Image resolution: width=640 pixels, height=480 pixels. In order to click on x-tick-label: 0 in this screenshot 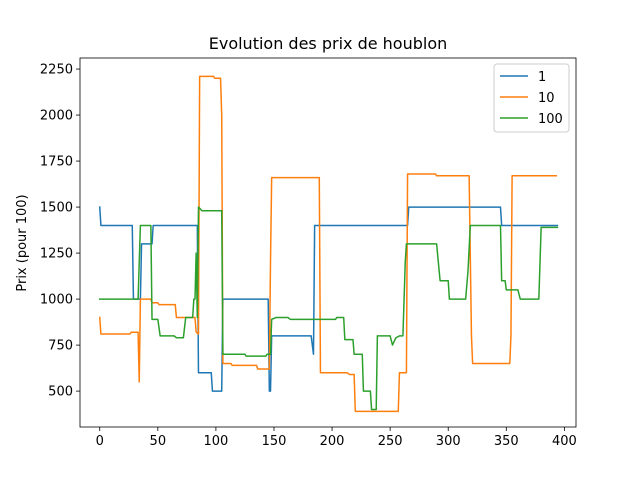, I will do `click(100, 441)`.